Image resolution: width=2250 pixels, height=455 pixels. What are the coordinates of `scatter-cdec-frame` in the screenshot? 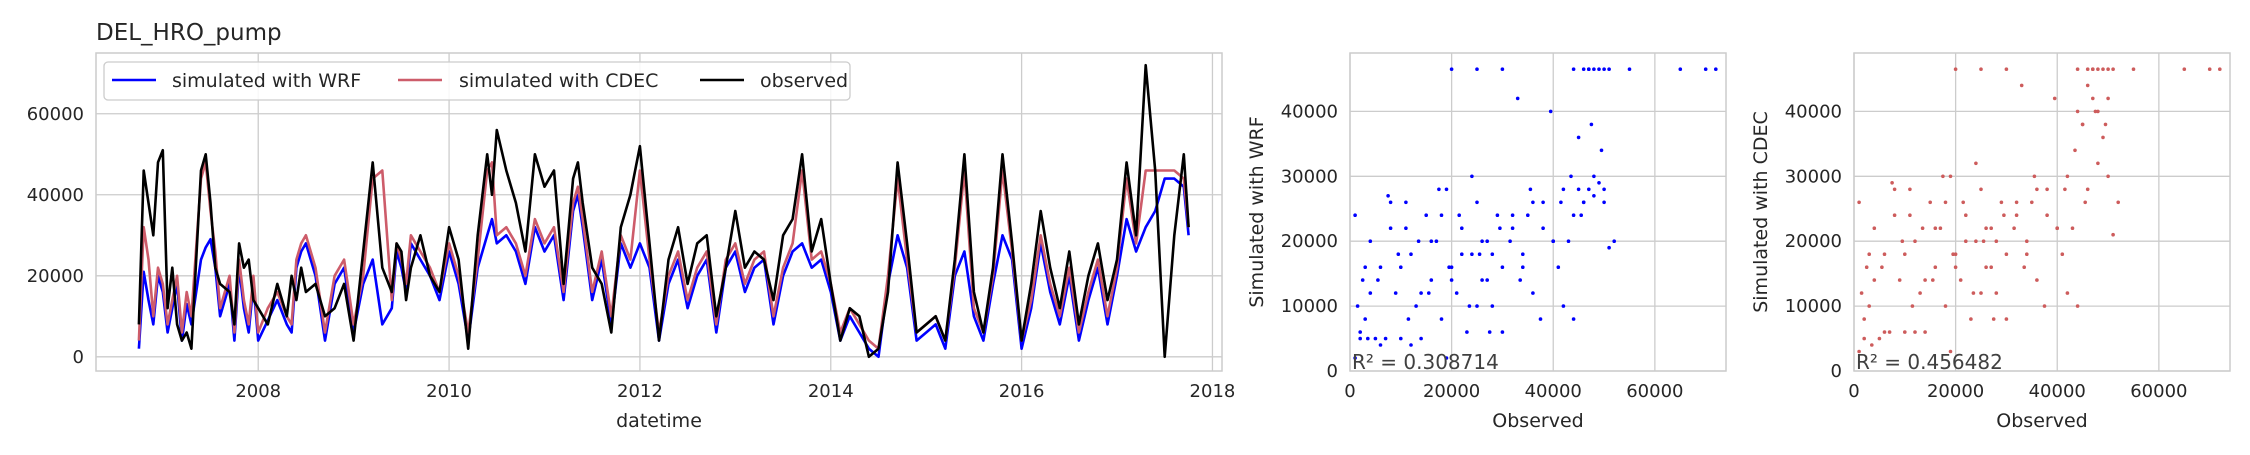 It's located at (2042, 212).